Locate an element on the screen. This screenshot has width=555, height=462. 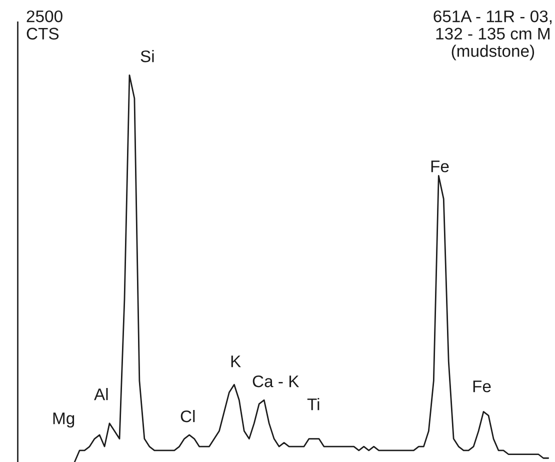
text: Si is located at coordinates (147, 56).